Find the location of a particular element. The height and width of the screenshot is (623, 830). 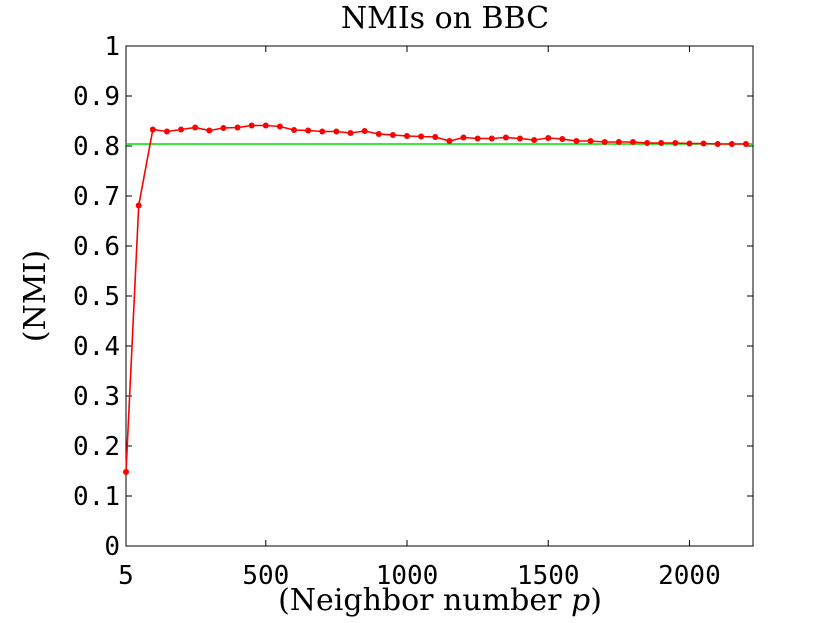

y-tick-label: 0.9 is located at coordinates (96, 97).